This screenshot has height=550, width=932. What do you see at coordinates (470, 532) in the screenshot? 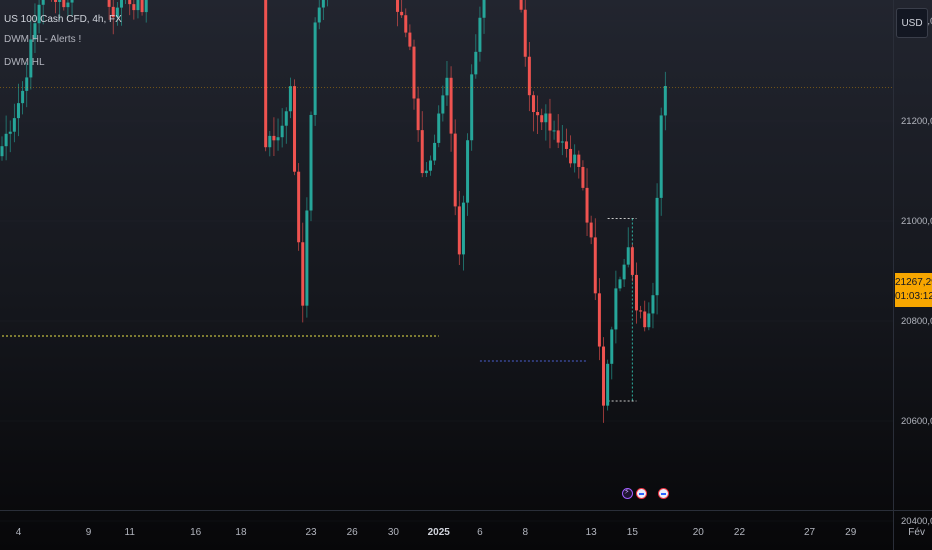
I see `time-axis: 4 9 11 16 18 23 26 30 2025 6 8 13 15 20 22 27 29 Fév` at bounding box center [470, 532].